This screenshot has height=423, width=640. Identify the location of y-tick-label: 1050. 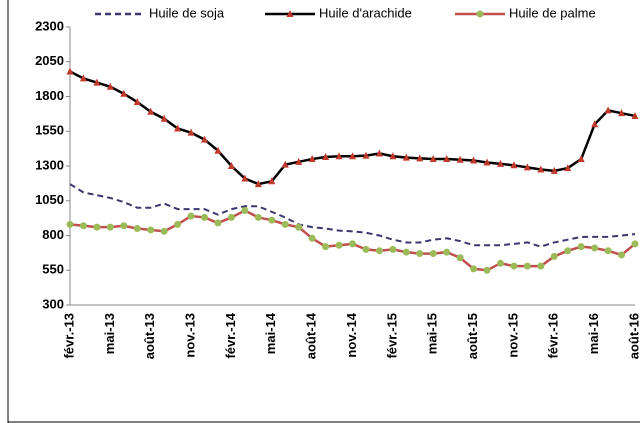
(49, 199).